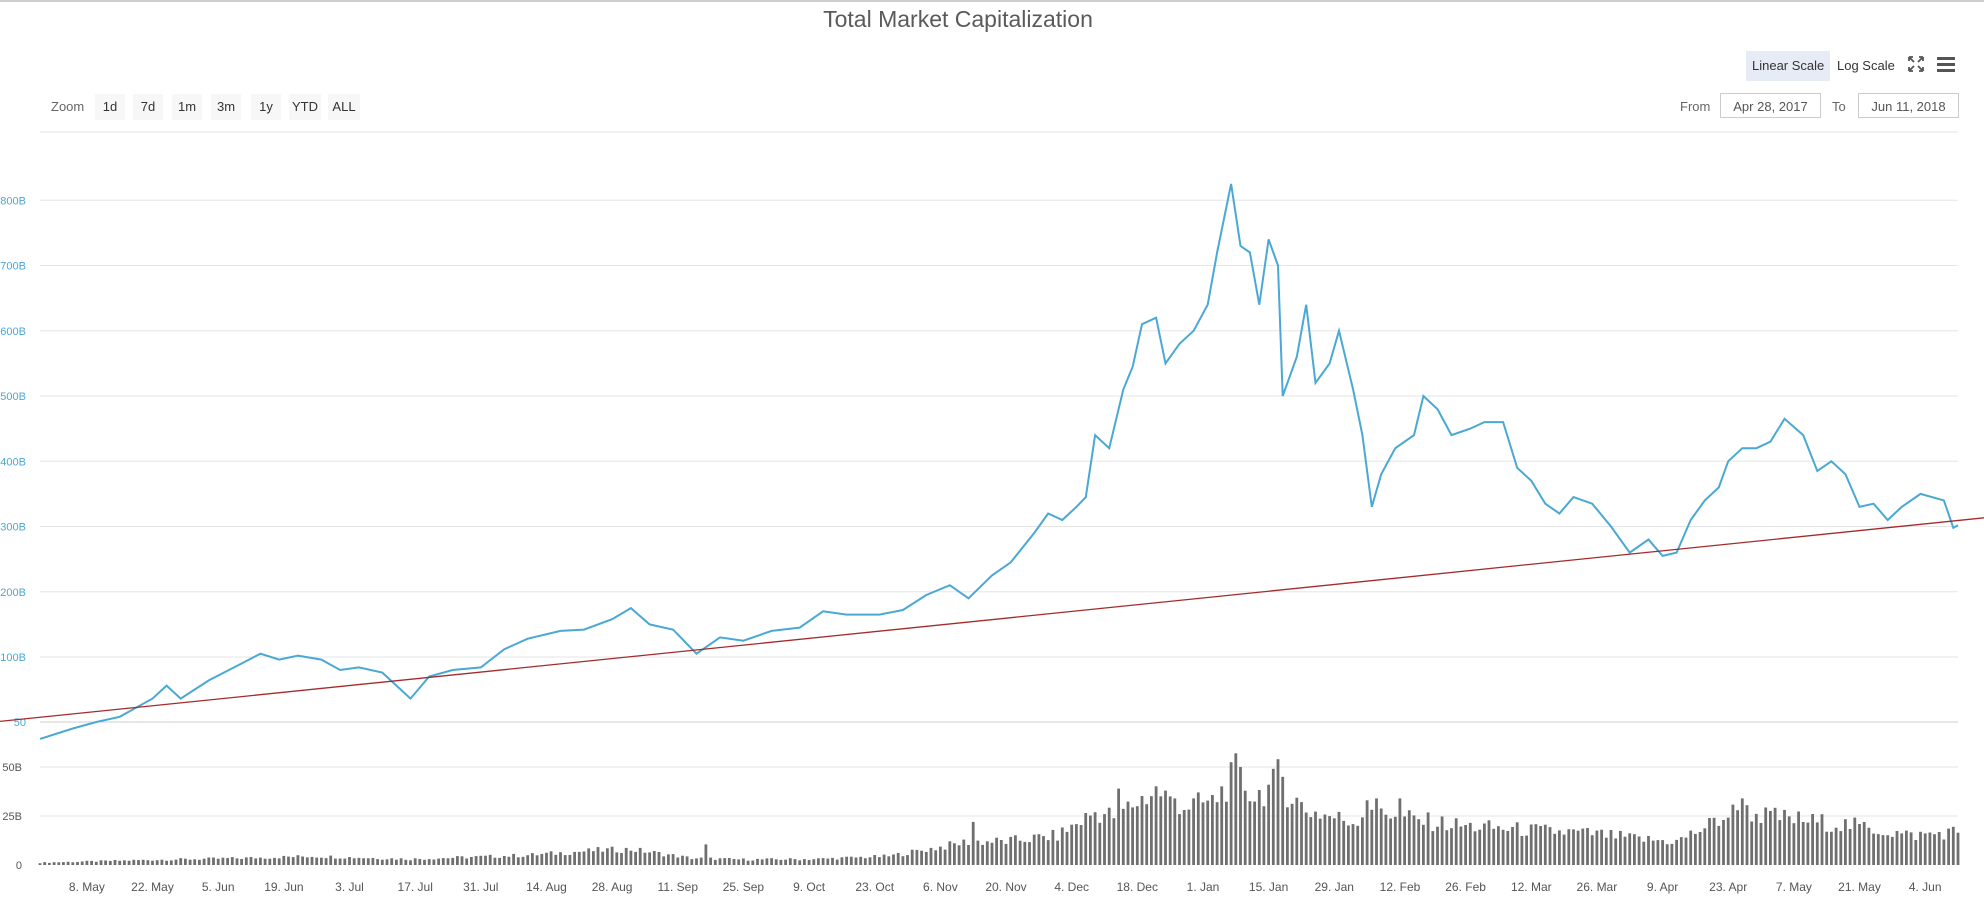  What do you see at coordinates (110, 107) in the screenshot?
I see `zoom-1d-button: 1d` at bounding box center [110, 107].